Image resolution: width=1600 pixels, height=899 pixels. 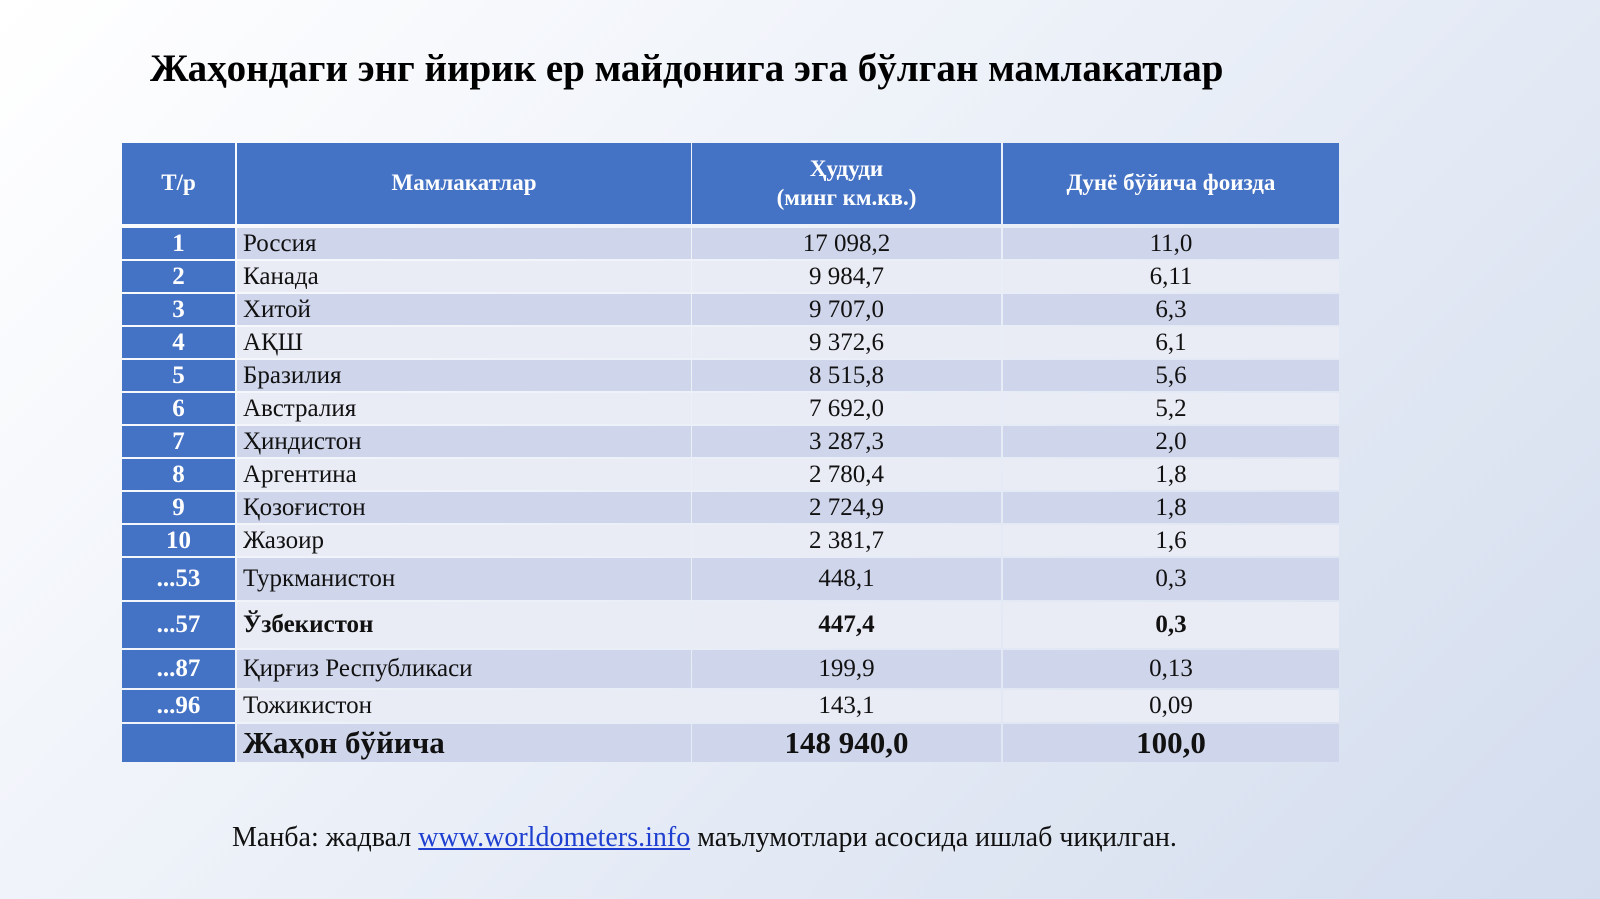 I want to click on source-link: www.worldometers.info, so click(x=554, y=837).